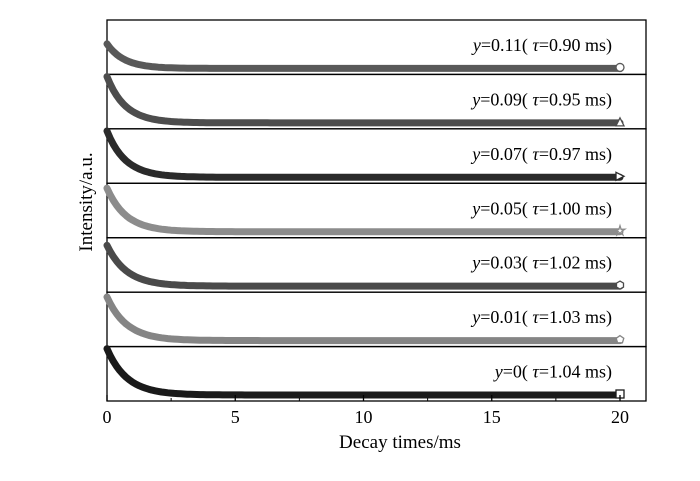 The height and width of the screenshot is (481, 700). I want to click on x-tick-label: 0, so click(107, 417).